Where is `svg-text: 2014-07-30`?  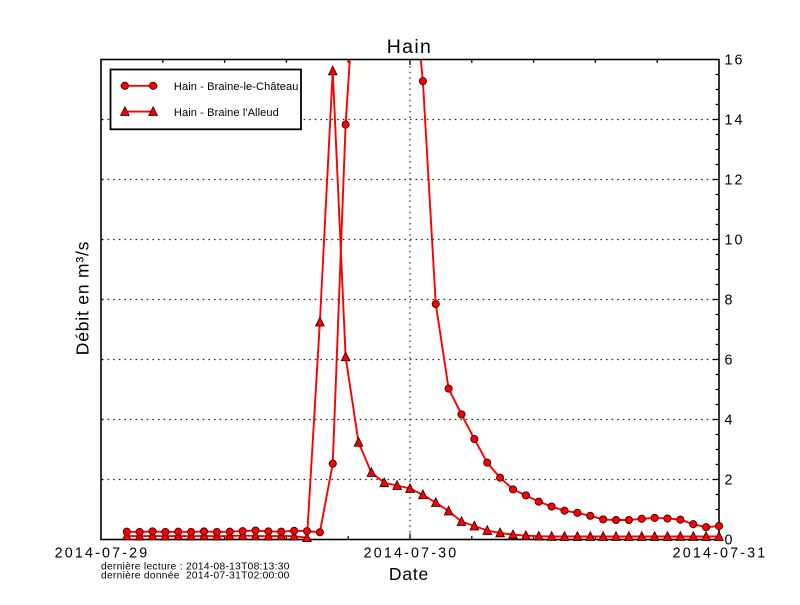 svg-text: 2014-07-30 is located at coordinates (411, 553).